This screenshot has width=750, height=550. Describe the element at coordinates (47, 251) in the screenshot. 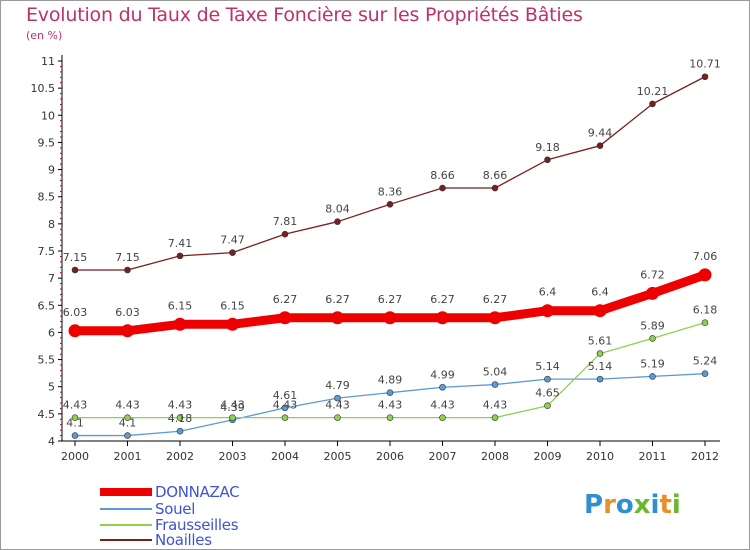

I see `y-tick-label: 7.5` at that location.